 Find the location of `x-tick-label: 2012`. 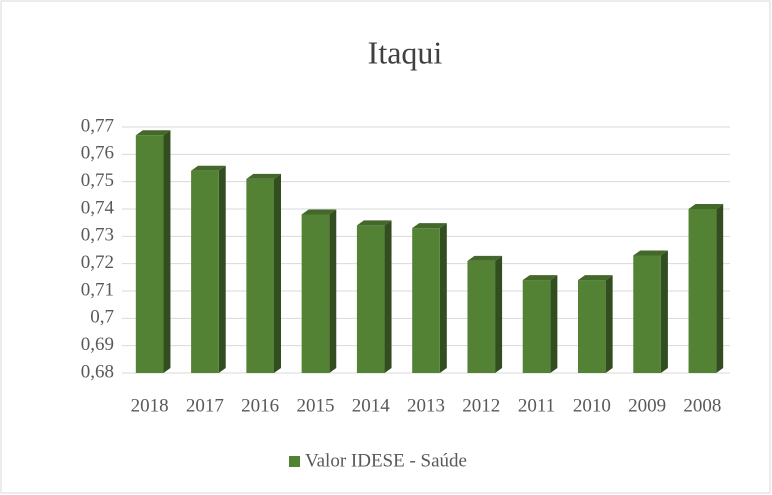

x-tick-label: 2012 is located at coordinates (481, 405).